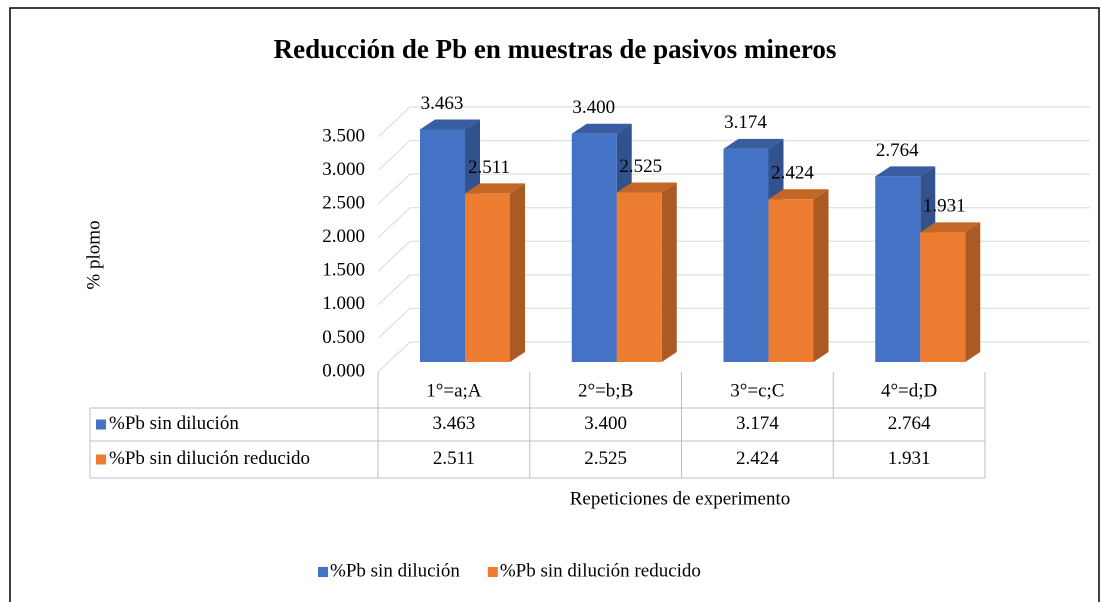 Image resolution: width=1101 pixels, height=602 pixels. Describe the element at coordinates (343, 370) in the screenshot. I see `y-tick-label: 0.000` at that location.